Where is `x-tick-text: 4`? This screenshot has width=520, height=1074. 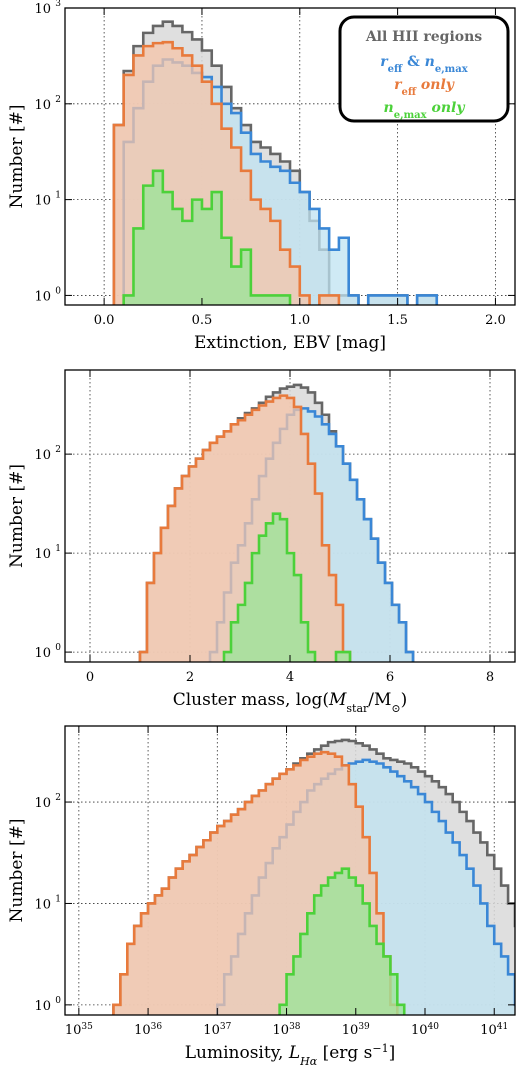
x-tick-text: 4 is located at coordinates (290, 677).